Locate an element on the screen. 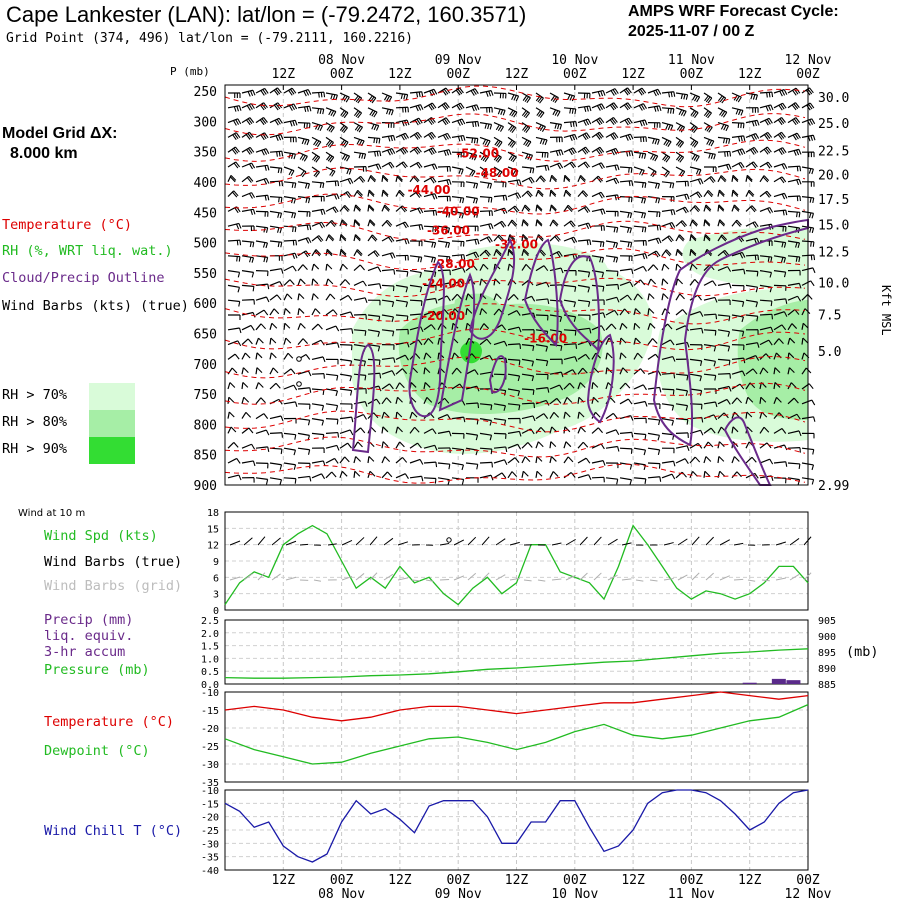  top-date-label-2: 10 Nov is located at coordinates (574, 60).